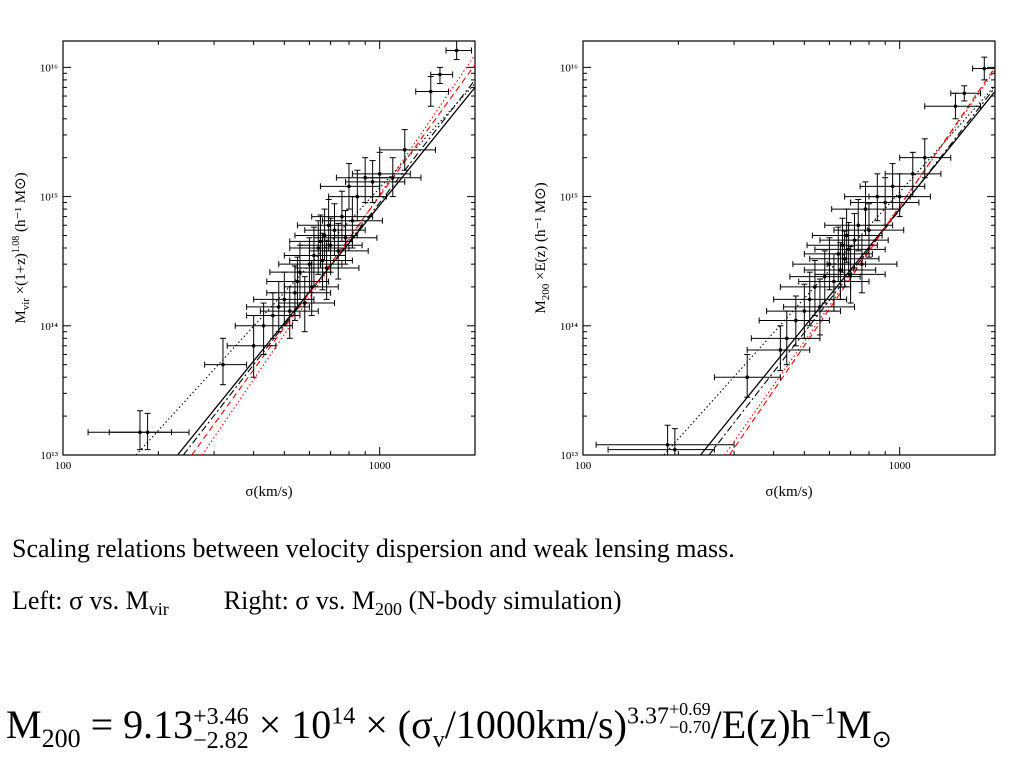  I want to click on y-axis-title: Mvir ×(1+z)1.08 (h⁻¹ M⊙), so click(21, 247).